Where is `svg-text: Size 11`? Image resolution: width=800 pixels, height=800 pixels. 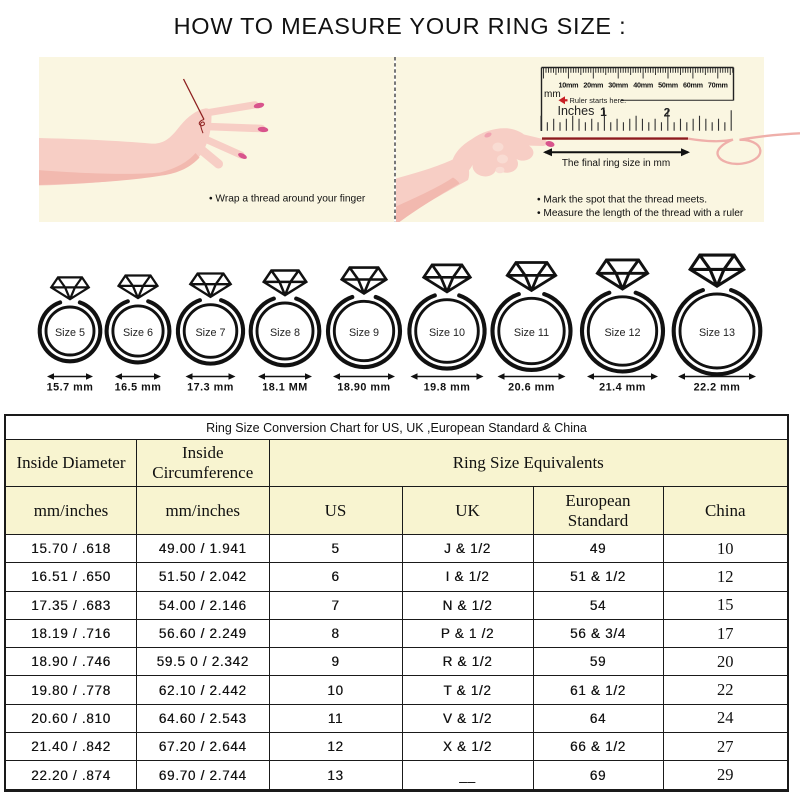 svg-text: Size 11 is located at coordinates (531, 333).